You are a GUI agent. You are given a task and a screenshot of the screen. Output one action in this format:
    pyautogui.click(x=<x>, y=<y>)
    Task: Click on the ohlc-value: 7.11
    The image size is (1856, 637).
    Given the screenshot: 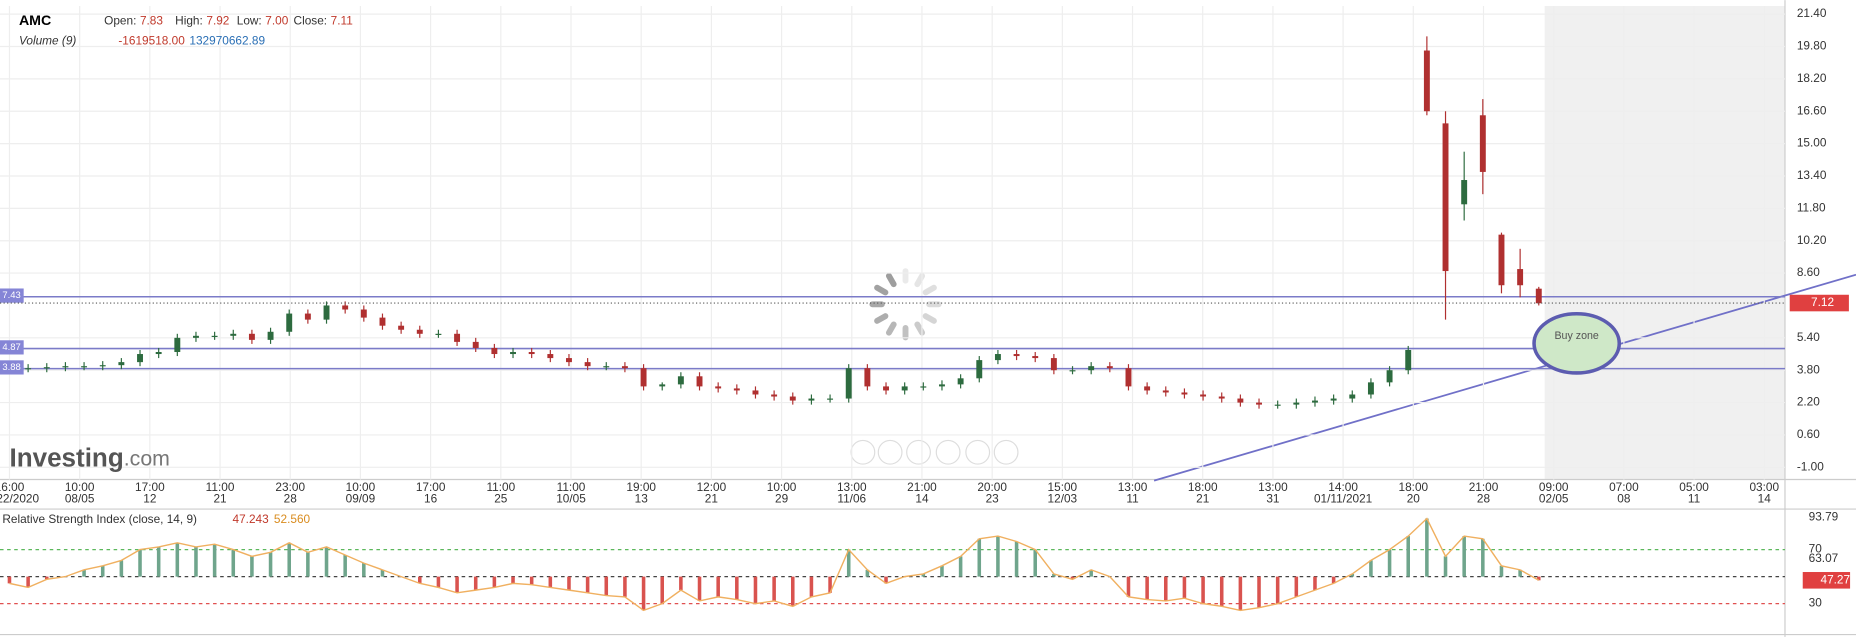 What is the action you would take?
    pyautogui.click(x=342, y=21)
    